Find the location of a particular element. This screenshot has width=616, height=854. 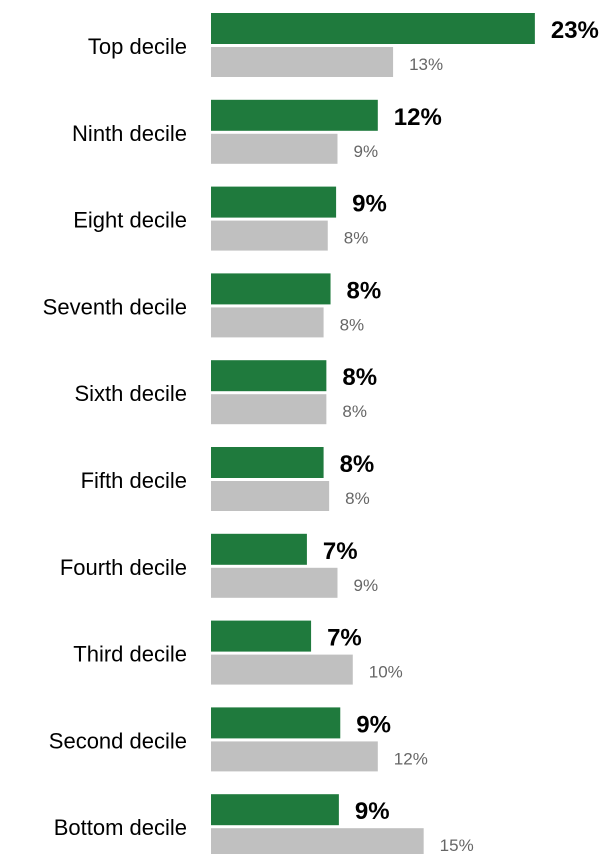

category-label: Top decile is located at coordinates (137, 46).